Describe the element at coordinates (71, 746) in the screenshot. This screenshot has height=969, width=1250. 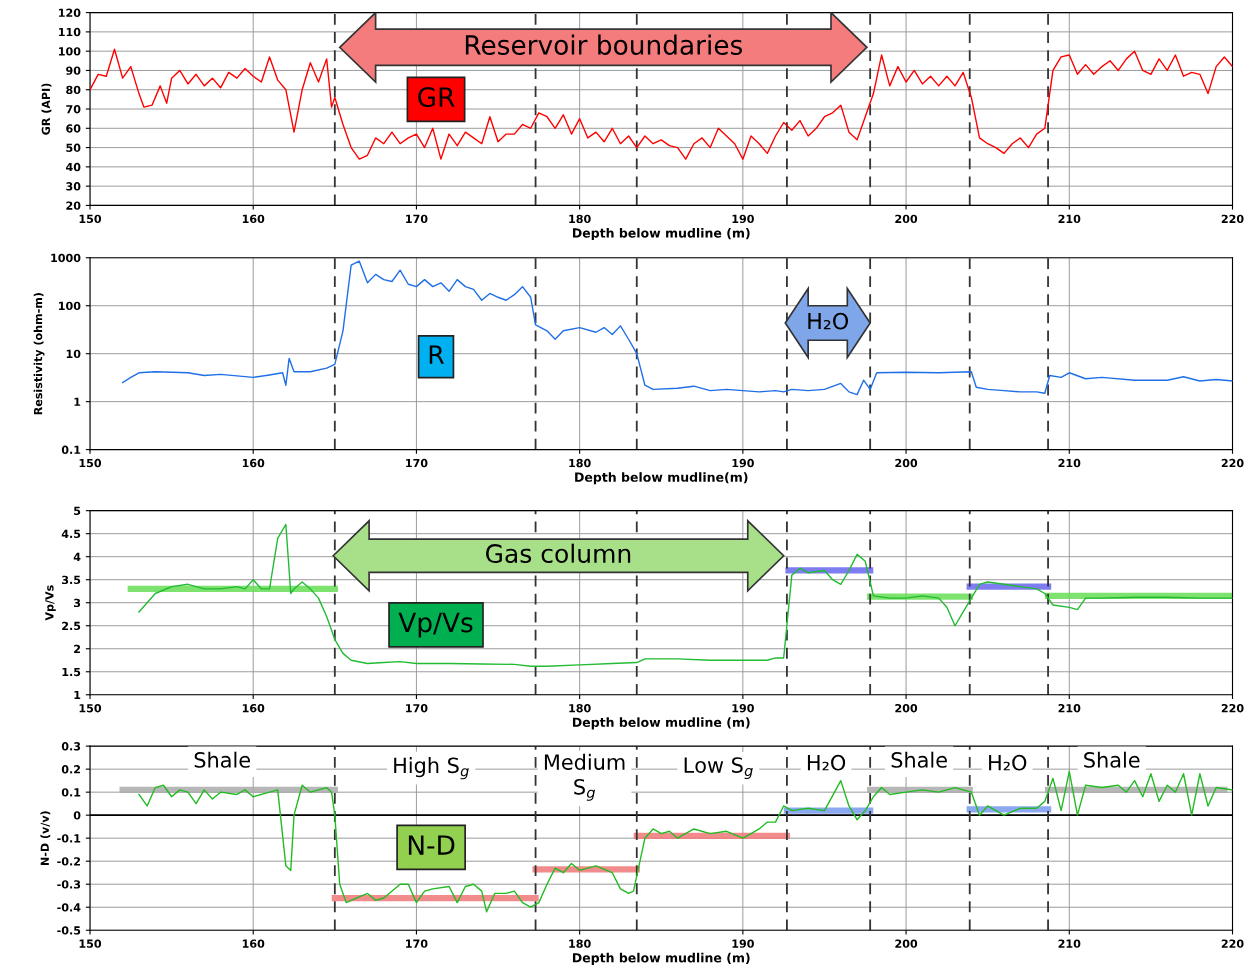
I see `y-tick-label: 0.3` at that location.